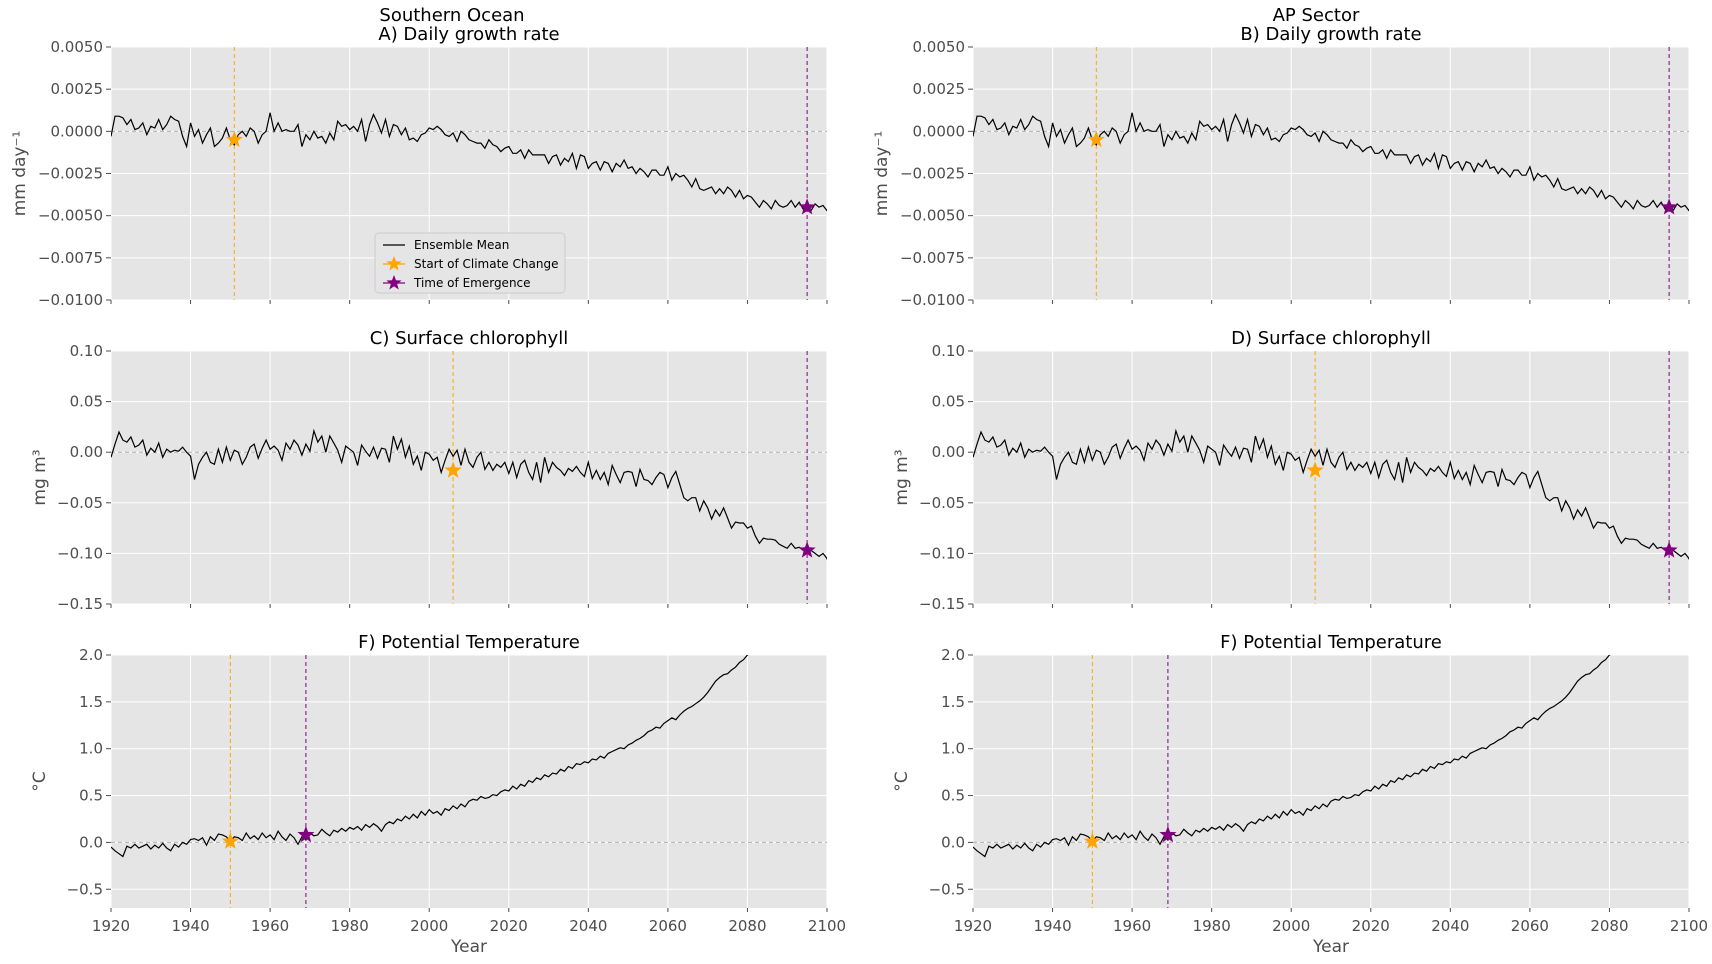 Image resolution: width=1712 pixels, height=964 pixels. I want to click on legend-box, so click(470, 263).